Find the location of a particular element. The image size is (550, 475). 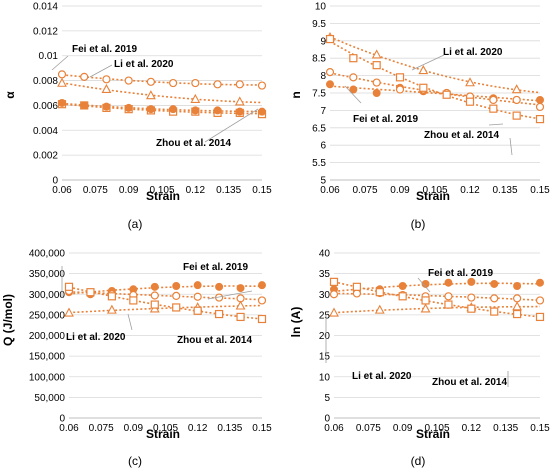

panel-c-xtick-label: 0.15 is located at coordinates (262, 428).